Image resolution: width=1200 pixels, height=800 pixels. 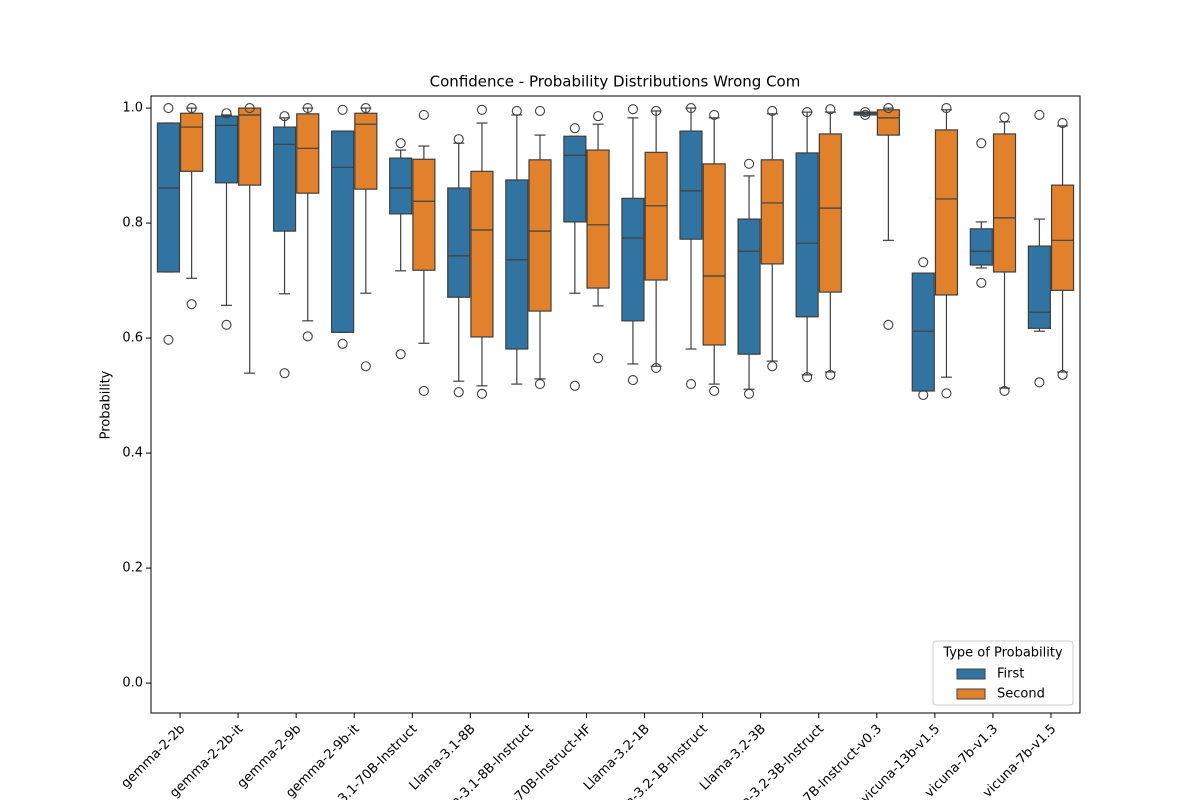 I want to click on y-axis-label: Probability, so click(x=106, y=404).